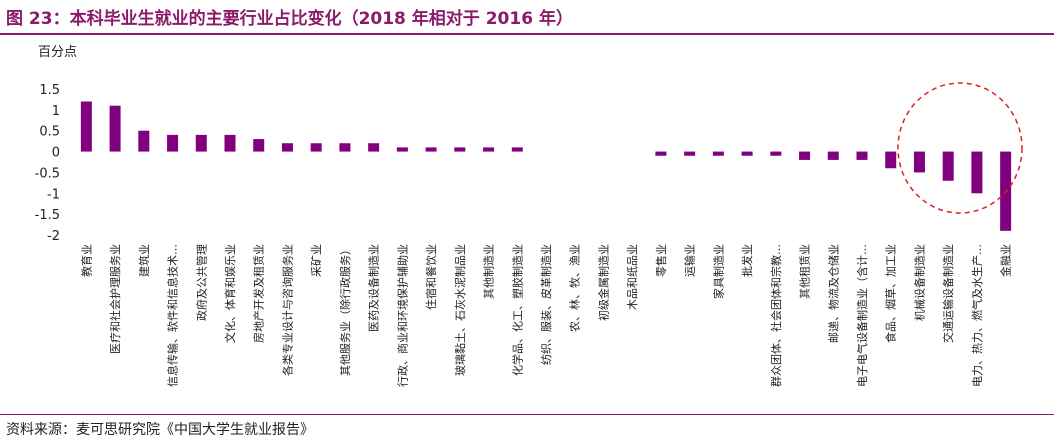  I want to click on x-category-label: 房地产开发及租赁业, so click(259, 293).